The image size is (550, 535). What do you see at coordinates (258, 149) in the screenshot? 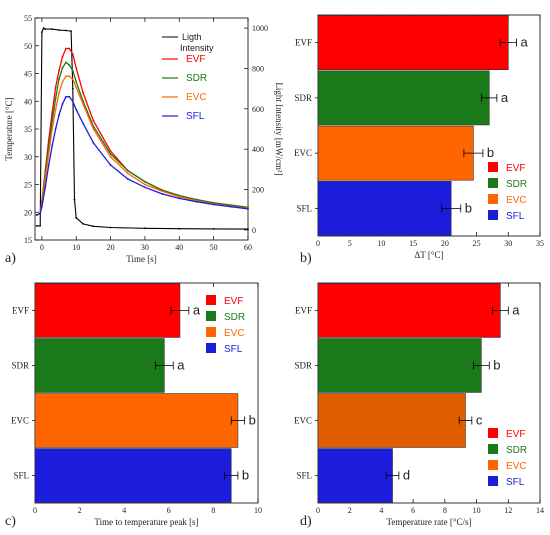
I see `y2-tick-label: 400` at bounding box center [258, 149].